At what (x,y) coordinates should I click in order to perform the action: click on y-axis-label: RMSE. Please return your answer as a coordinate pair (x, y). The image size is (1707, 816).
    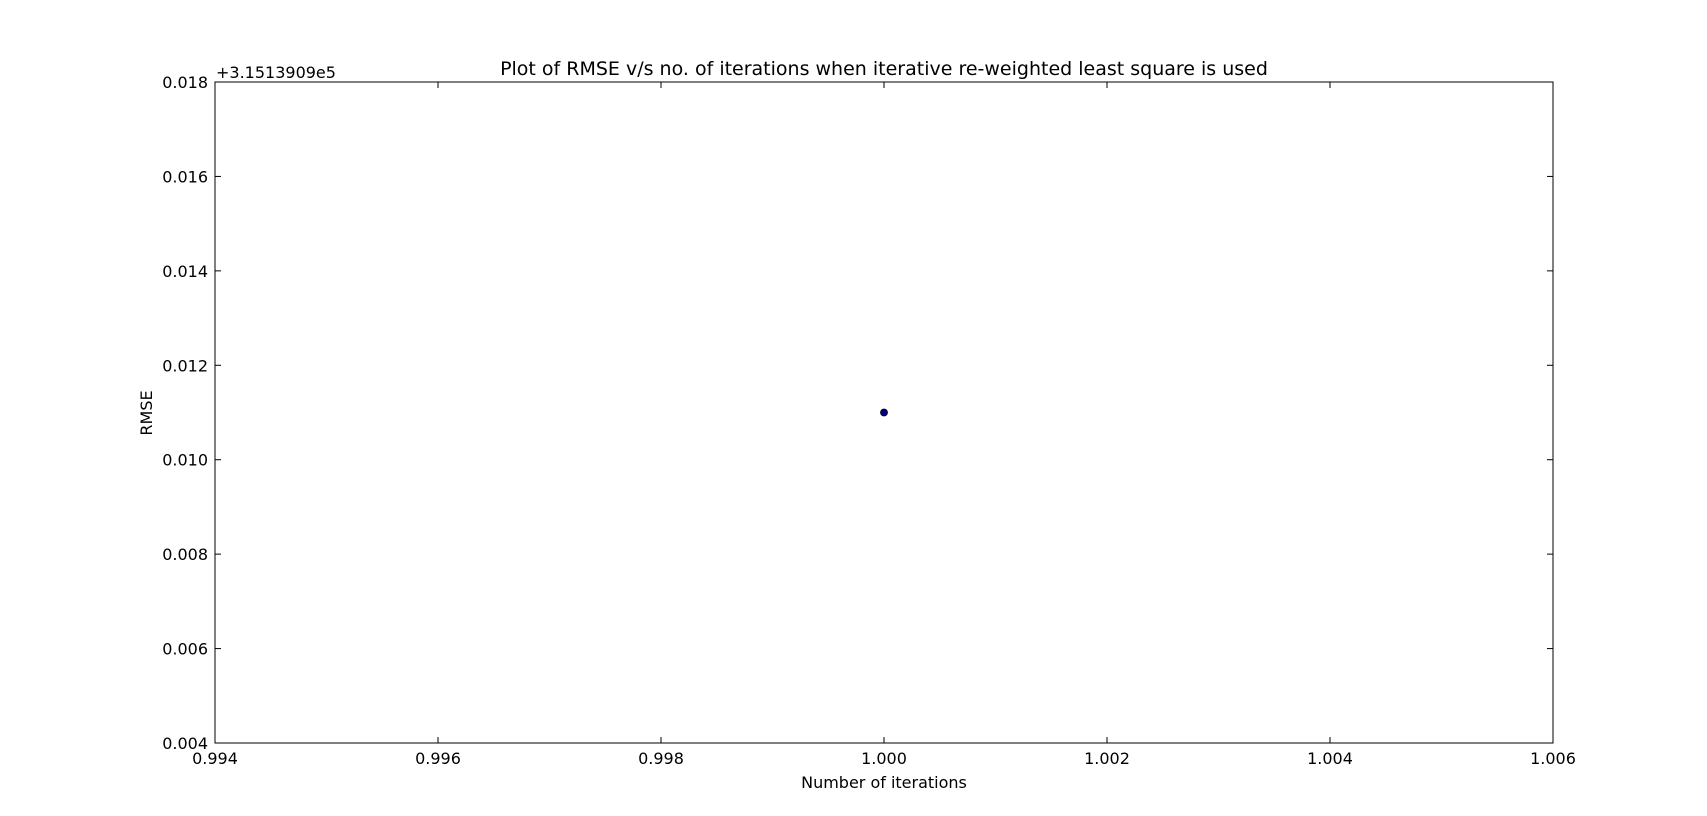
    Looking at the image, I should click on (146, 412).